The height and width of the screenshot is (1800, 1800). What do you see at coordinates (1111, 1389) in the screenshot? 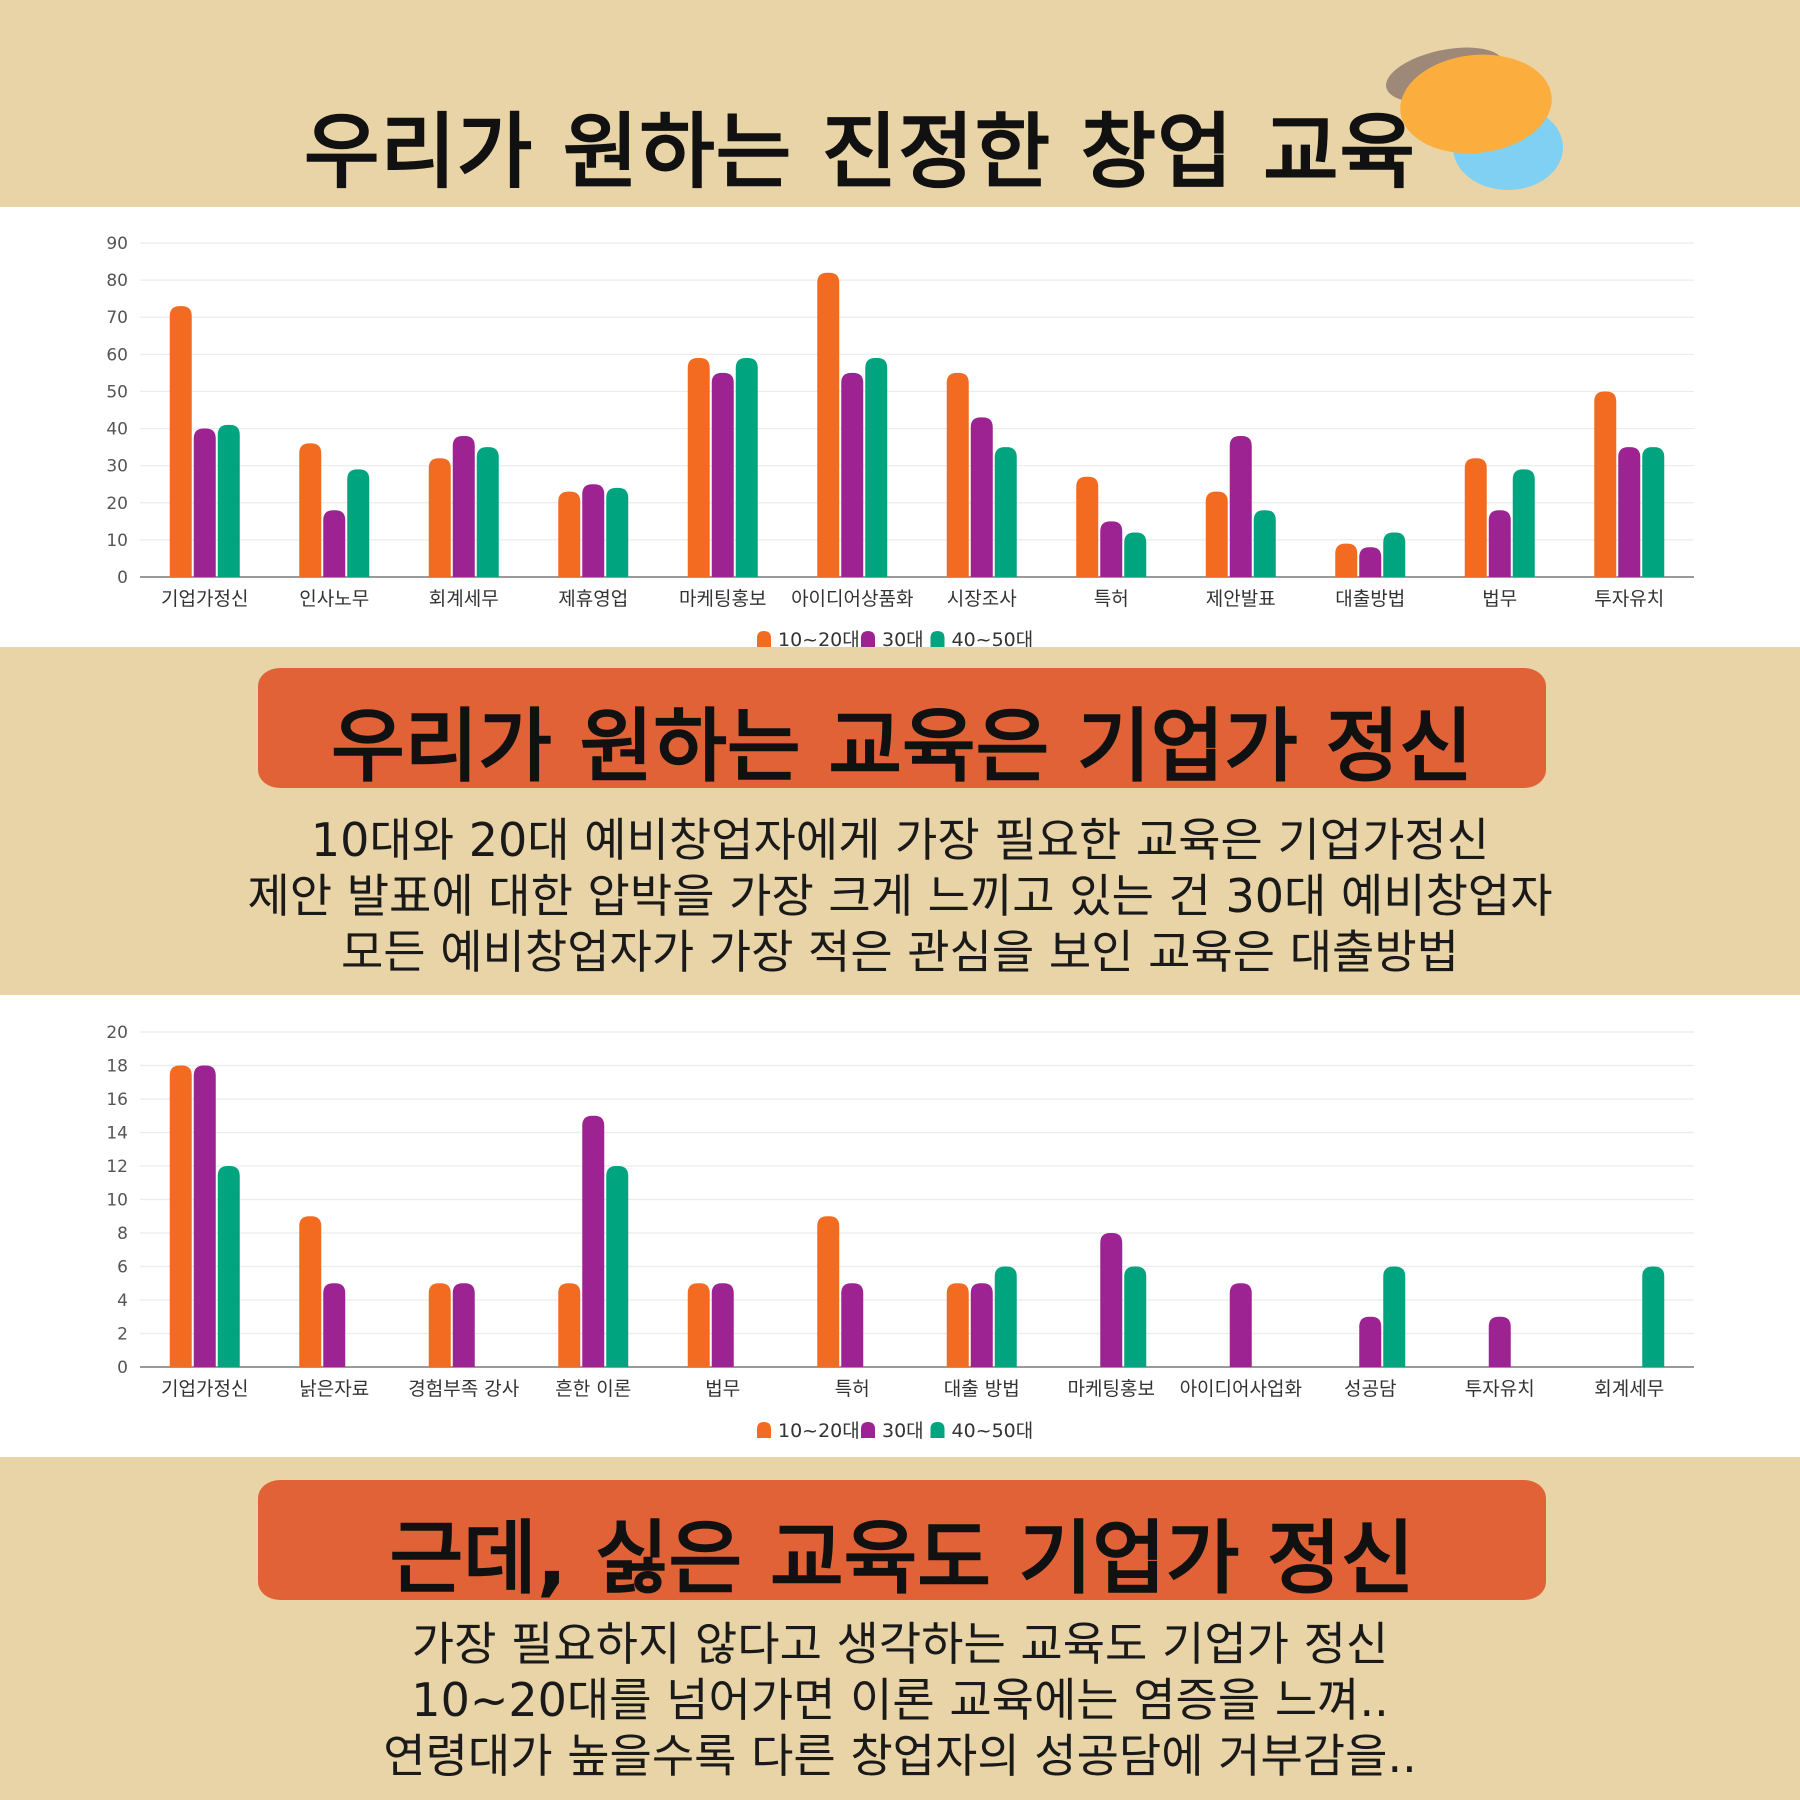
I see `x-tick-label: 마케팅홍보` at bounding box center [1111, 1389].